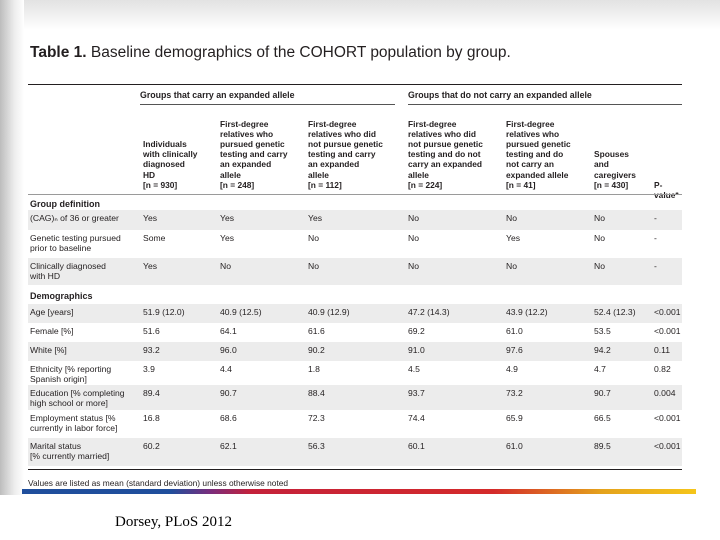 The height and width of the screenshot is (540, 720). Describe the element at coordinates (602, 331) in the screenshot. I see `table-cell: 53.5` at that location.